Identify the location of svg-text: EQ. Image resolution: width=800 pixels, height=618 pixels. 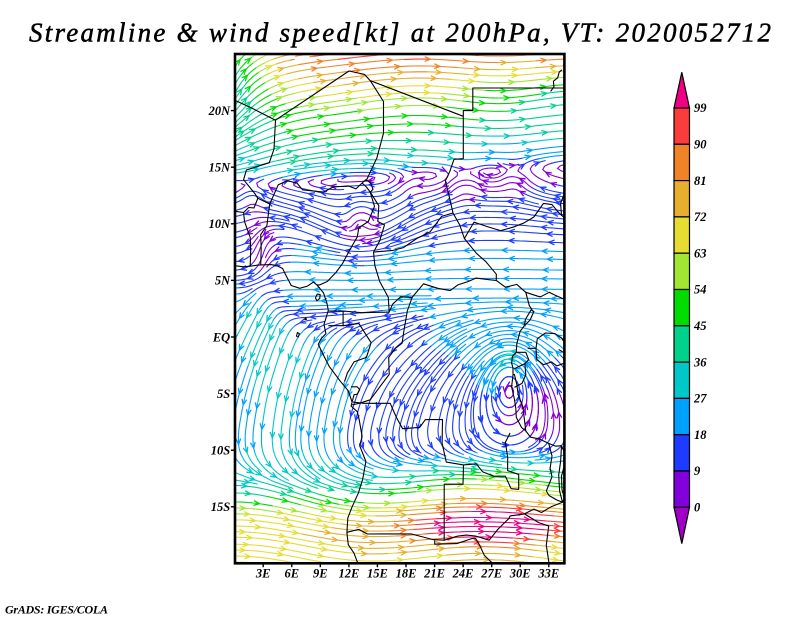
(221, 337).